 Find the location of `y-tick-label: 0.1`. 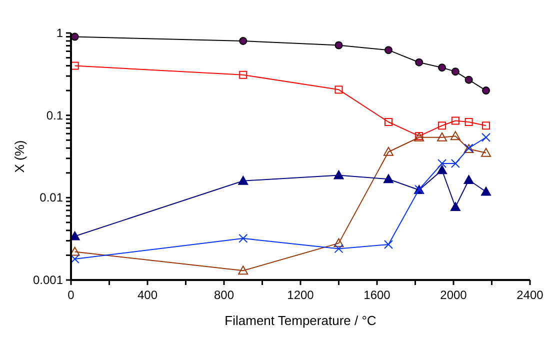

y-tick-label: 0.1 is located at coordinates (55, 115).